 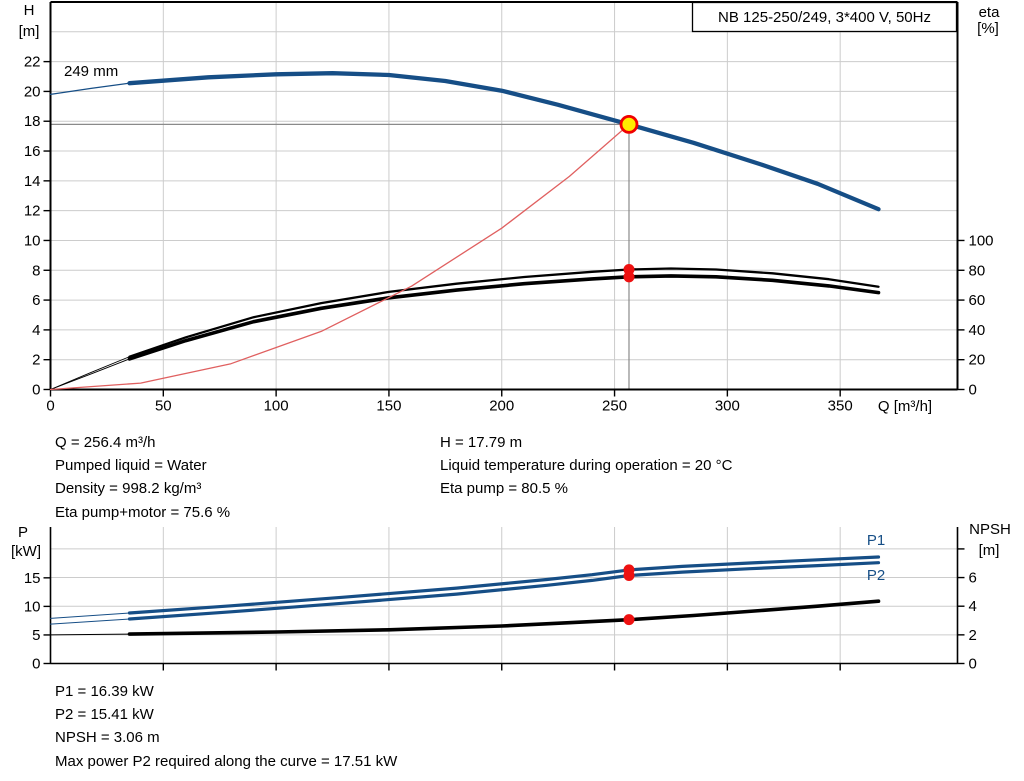 What do you see at coordinates (990, 529) in the screenshot?
I see `y-right-axis-title: NPSH` at bounding box center [990, 529].